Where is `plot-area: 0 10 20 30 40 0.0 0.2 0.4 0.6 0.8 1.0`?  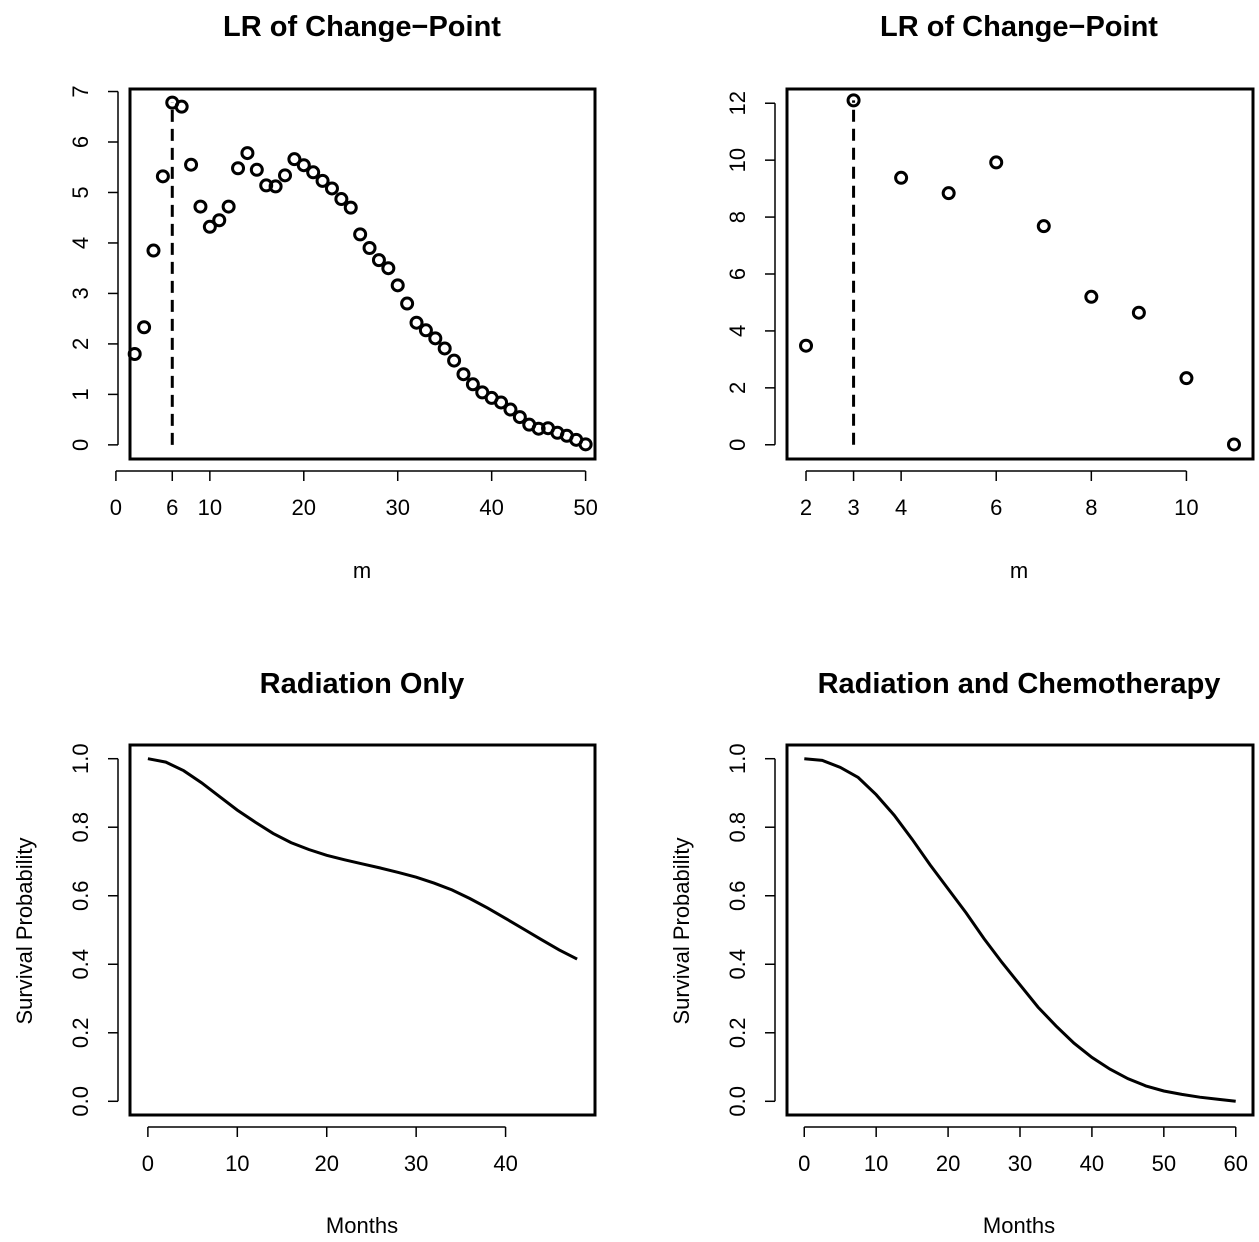
plot-area: 0 10 20 30 40 0.0 0.2 0.4 0.6 0.8 1.0 is located at coordinates (323, 959).